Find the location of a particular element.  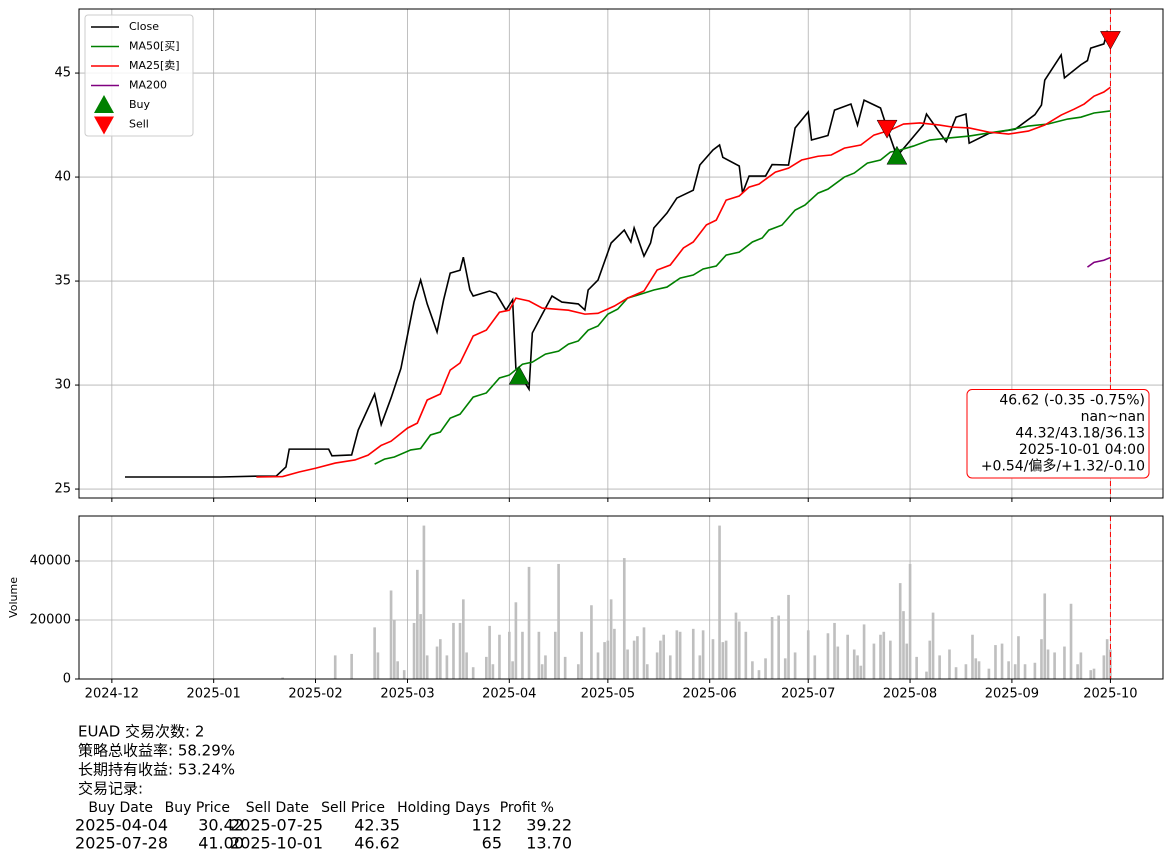

x-tick-label: 2025-04 is located at coordinates (509, 694).